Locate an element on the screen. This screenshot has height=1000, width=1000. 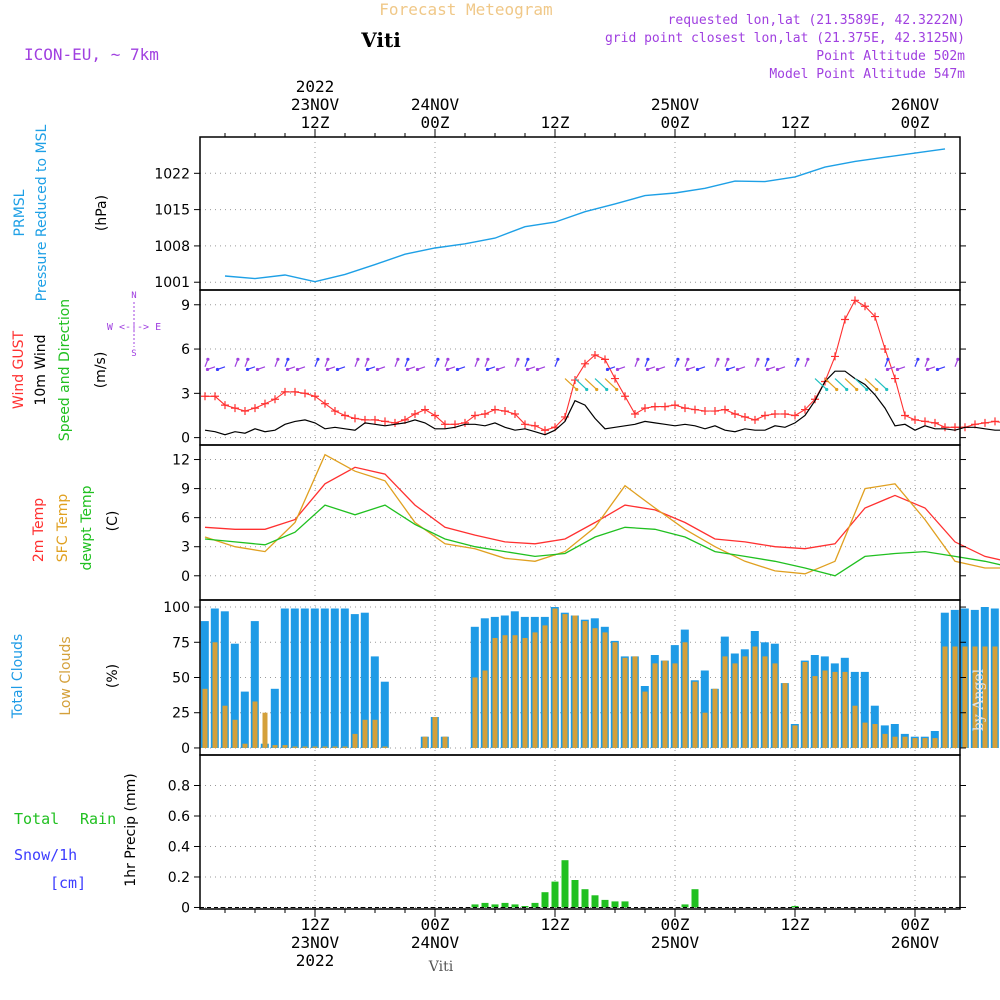
precip-panel-frame is located at coordinates (580, 832).